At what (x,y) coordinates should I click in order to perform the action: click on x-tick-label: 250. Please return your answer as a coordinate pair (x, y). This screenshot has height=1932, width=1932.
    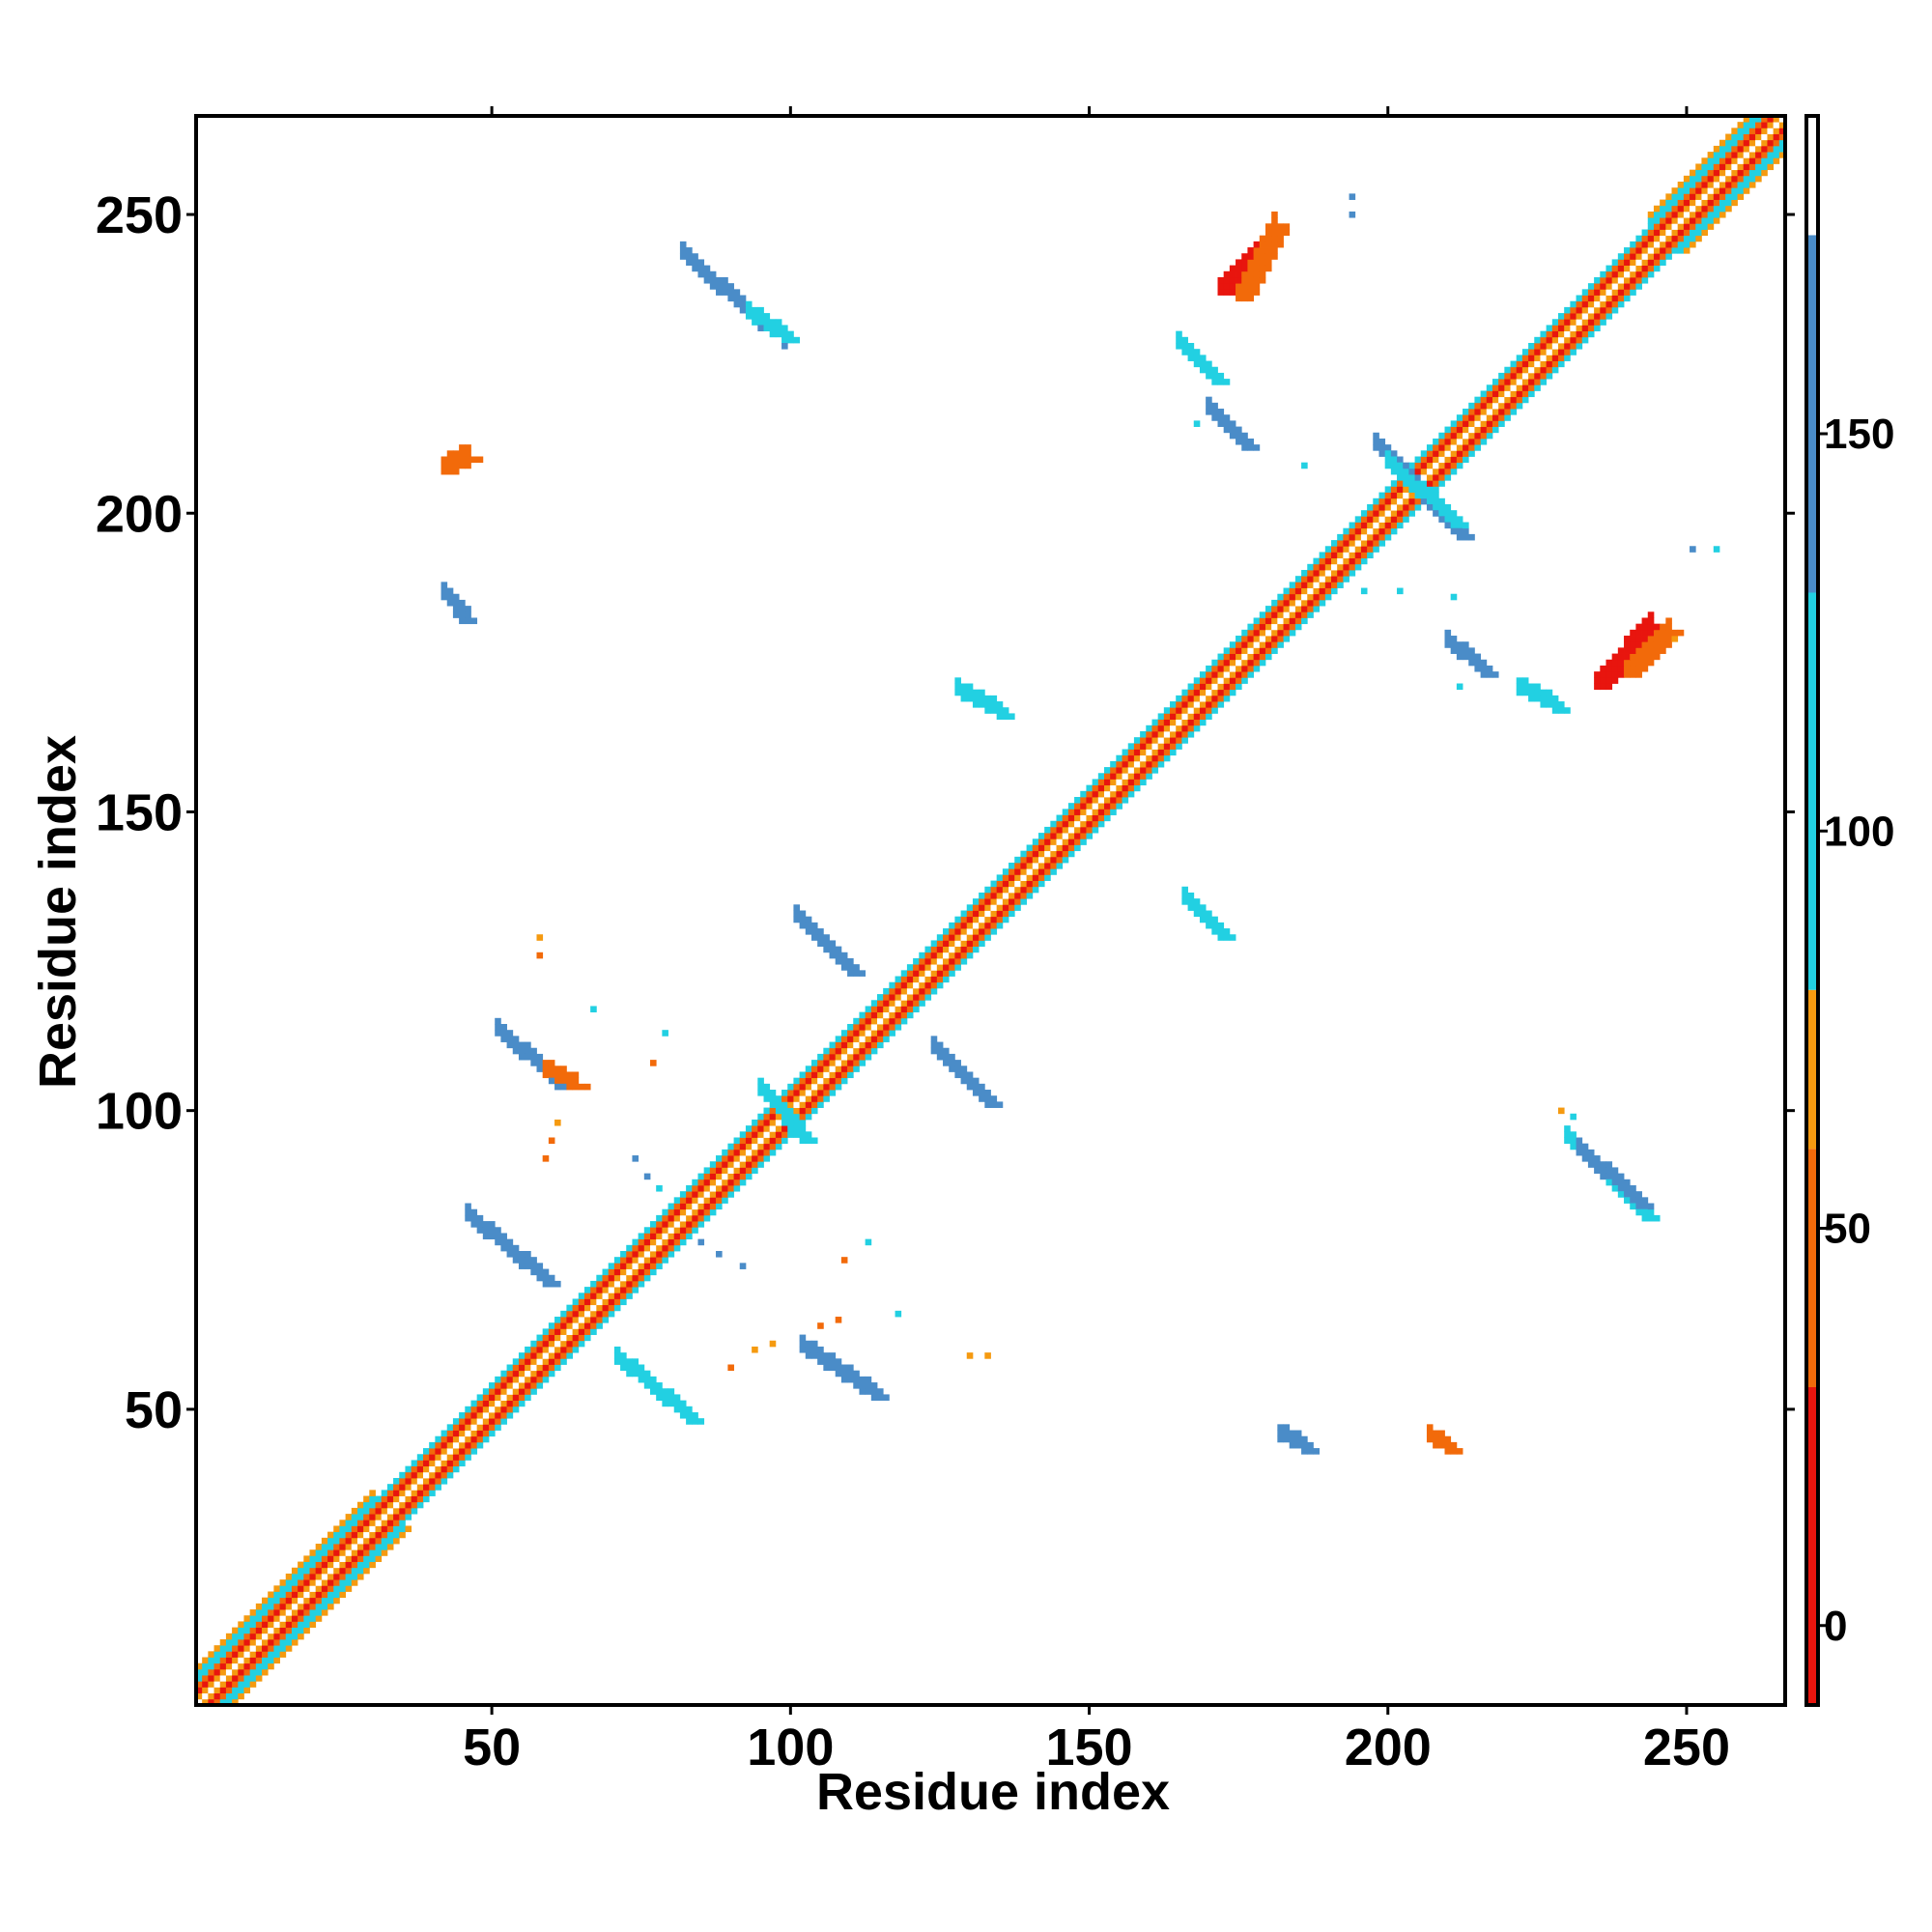
    Looking at the image, I should click on (1686, 1747).